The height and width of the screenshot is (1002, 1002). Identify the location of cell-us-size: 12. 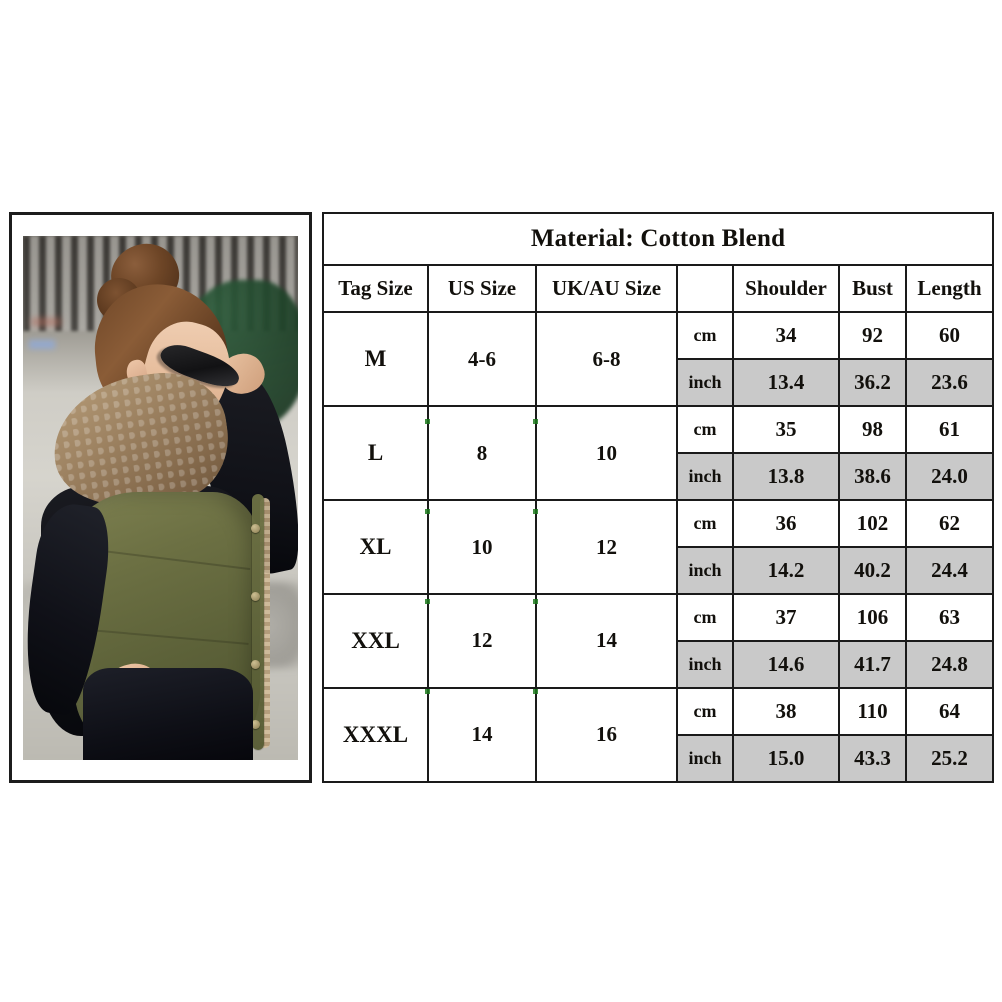
(482, 640).